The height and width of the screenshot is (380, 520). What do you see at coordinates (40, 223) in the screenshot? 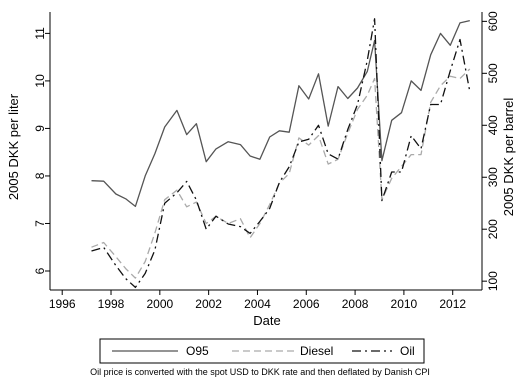
I see `left-y-tick-label: 7` at bounding box center [40, 223].